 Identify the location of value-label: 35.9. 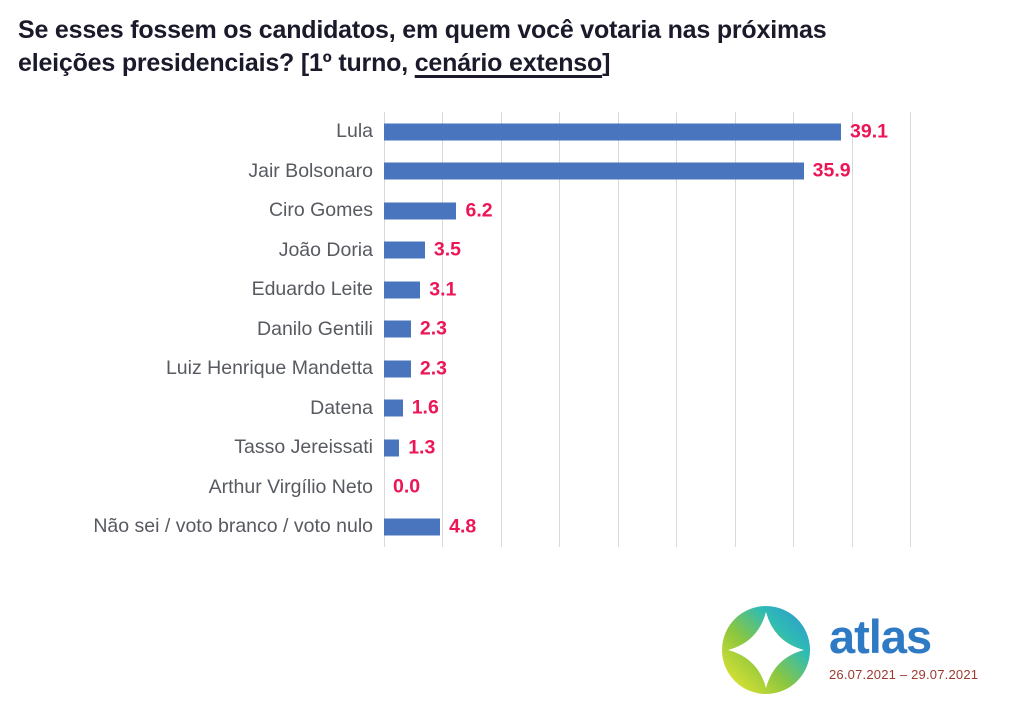
(831, 170).